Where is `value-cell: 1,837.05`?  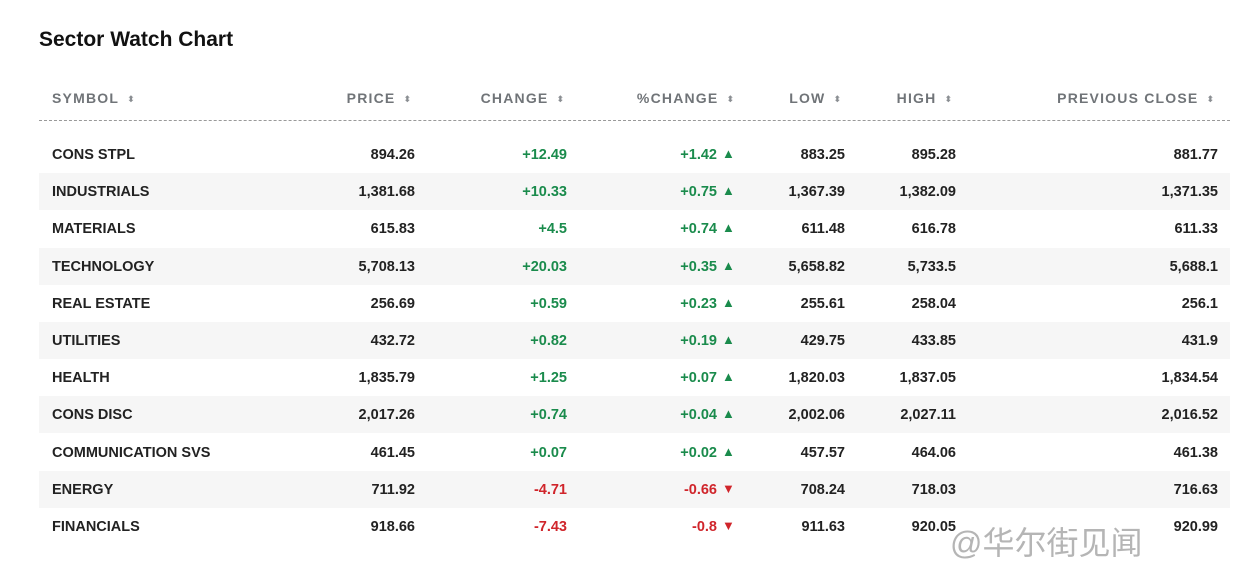 value-cell: 1,837.05 is located at coordinates (927, 378).